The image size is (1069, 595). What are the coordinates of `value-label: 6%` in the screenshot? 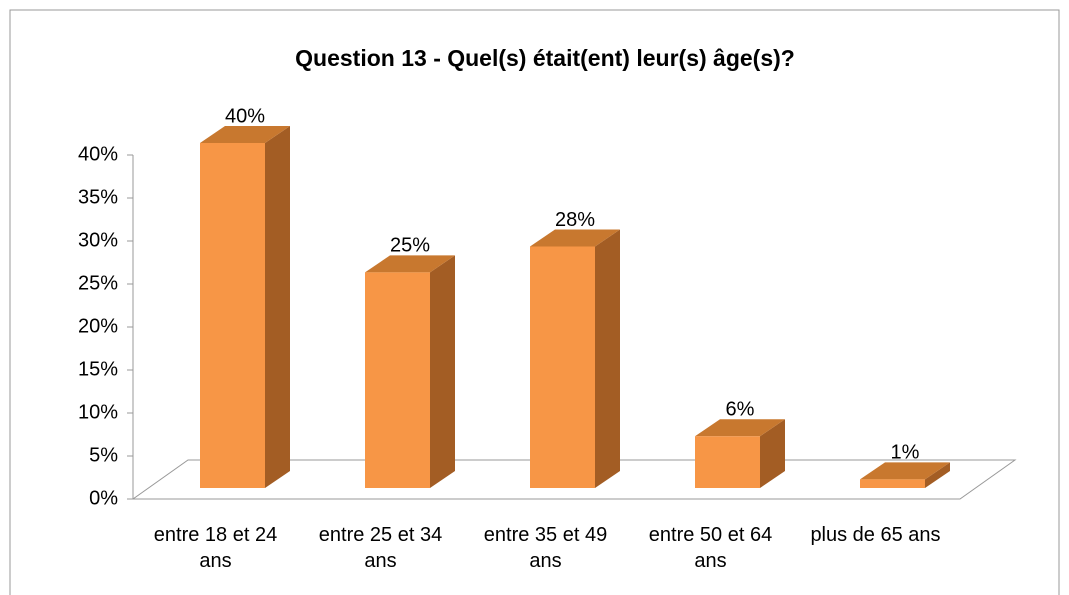 It's located at (740, 410).